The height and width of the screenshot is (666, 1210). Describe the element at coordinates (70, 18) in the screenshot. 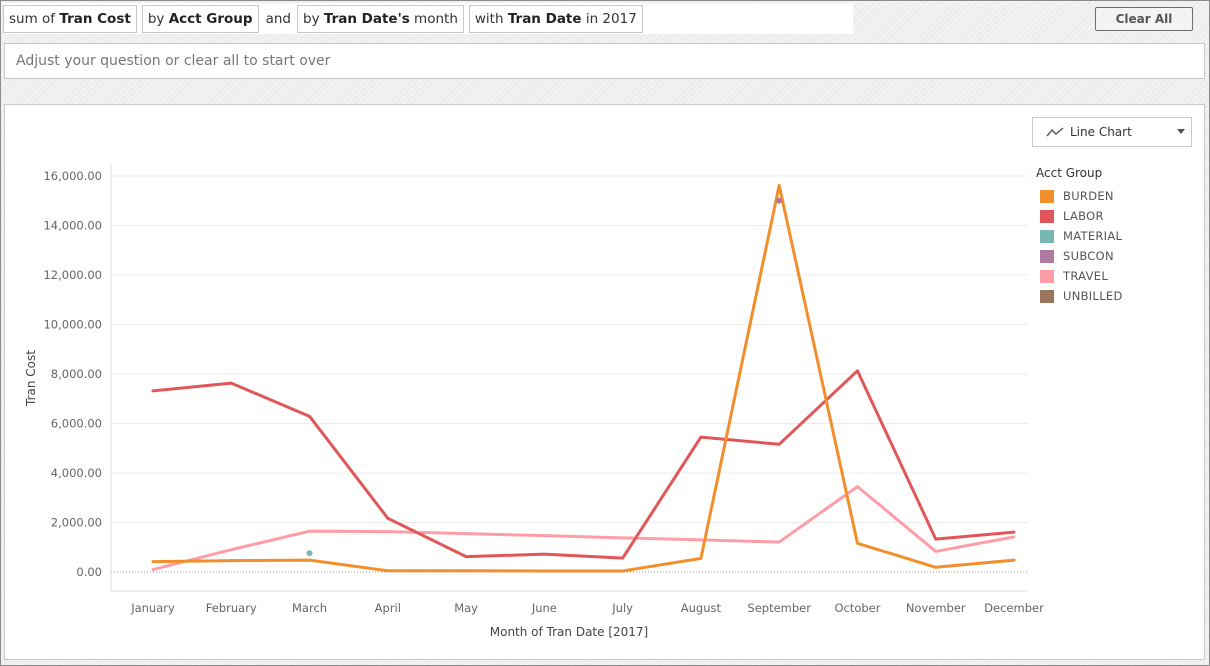

I see `query-pill-measure: sum of Tran Cost` at that location.